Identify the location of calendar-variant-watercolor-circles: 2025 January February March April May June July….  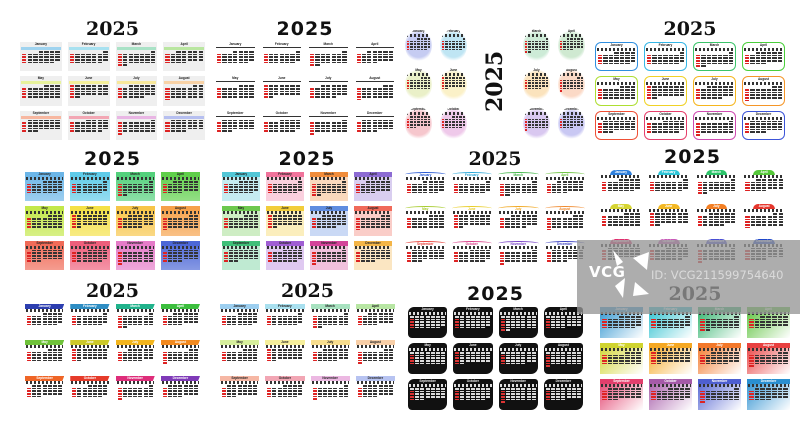
(495, 82).